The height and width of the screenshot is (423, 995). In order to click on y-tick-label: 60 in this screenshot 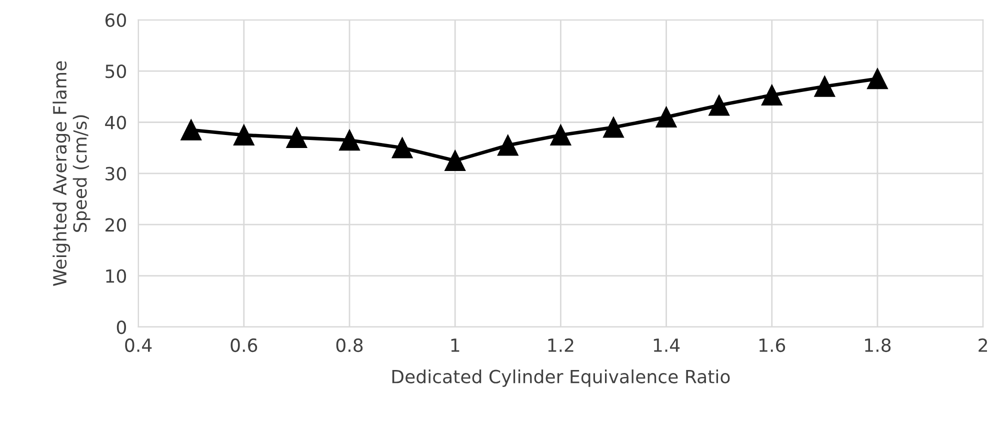, I will do `click(115, 20)`.